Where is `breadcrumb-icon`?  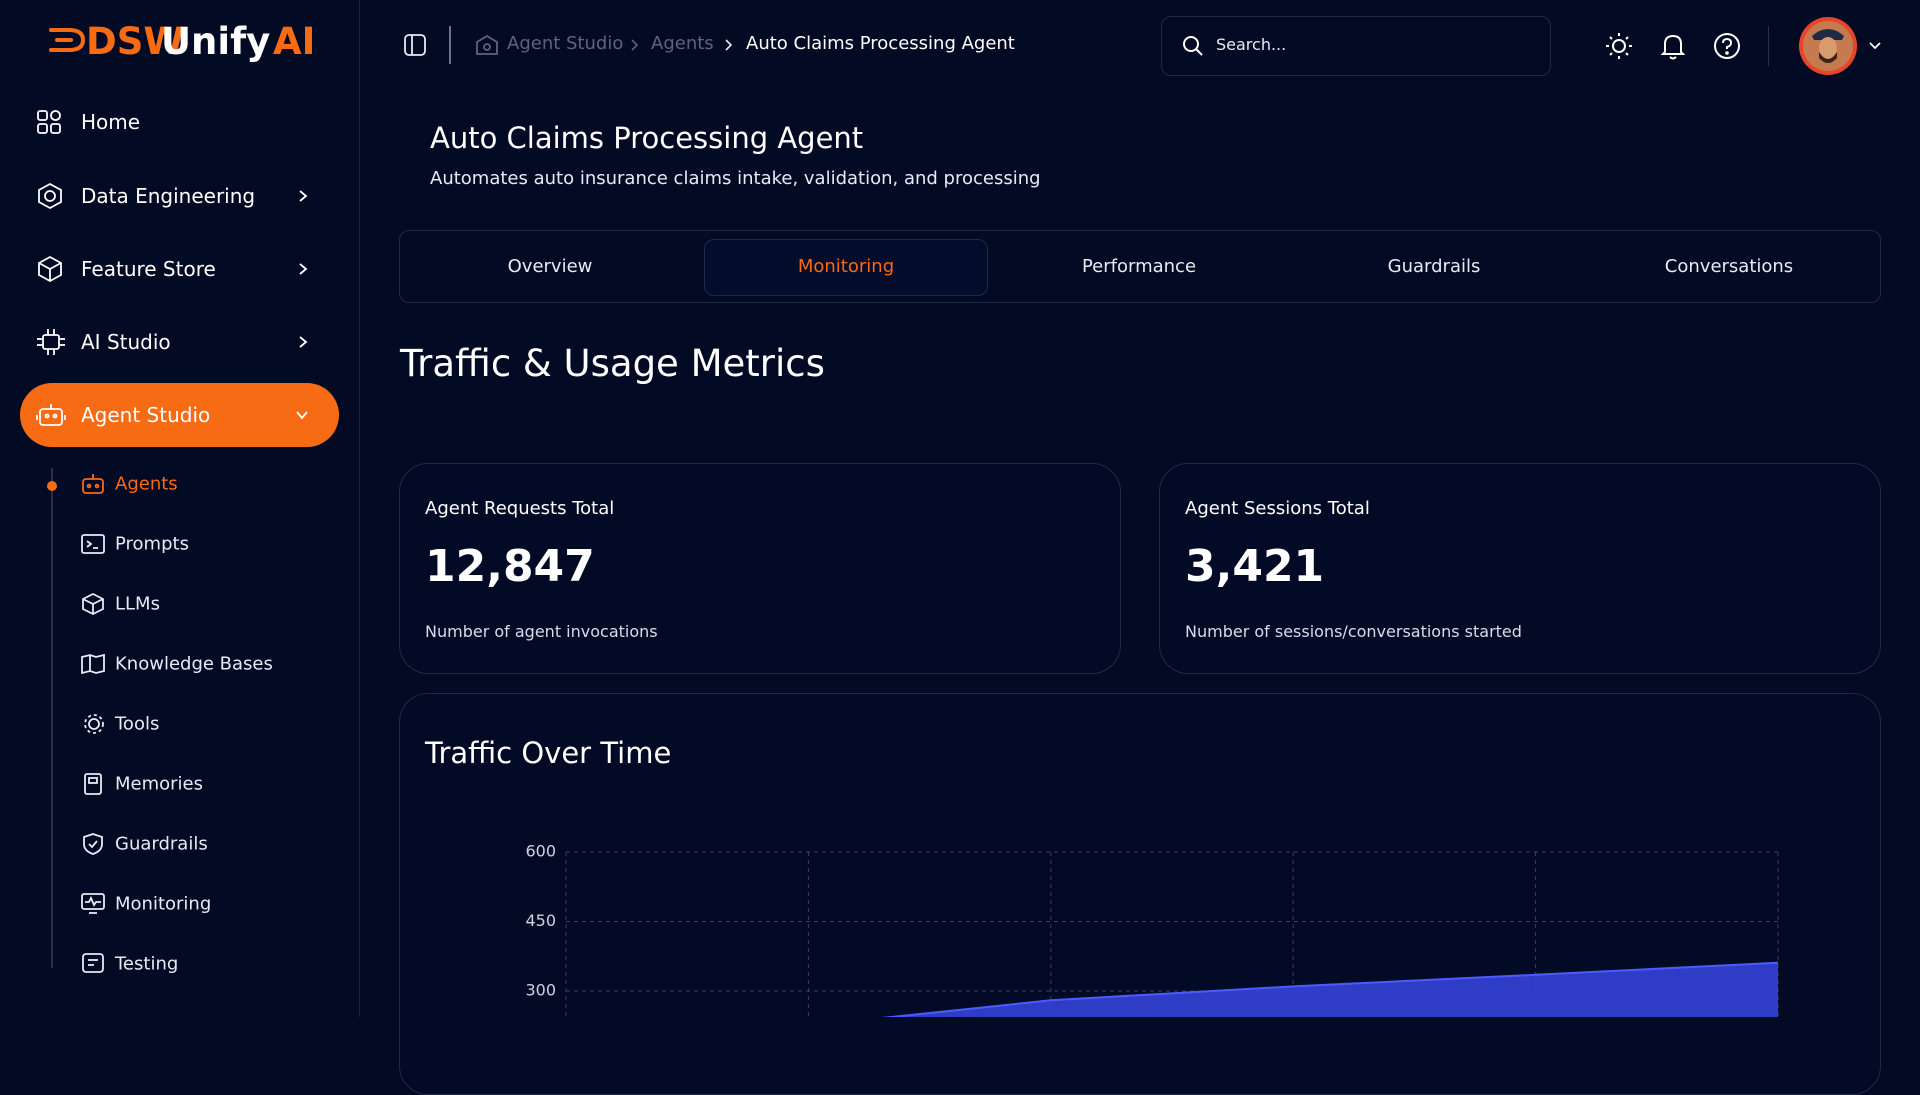 breadcrumb-icon is located at coordinates (487, 44).